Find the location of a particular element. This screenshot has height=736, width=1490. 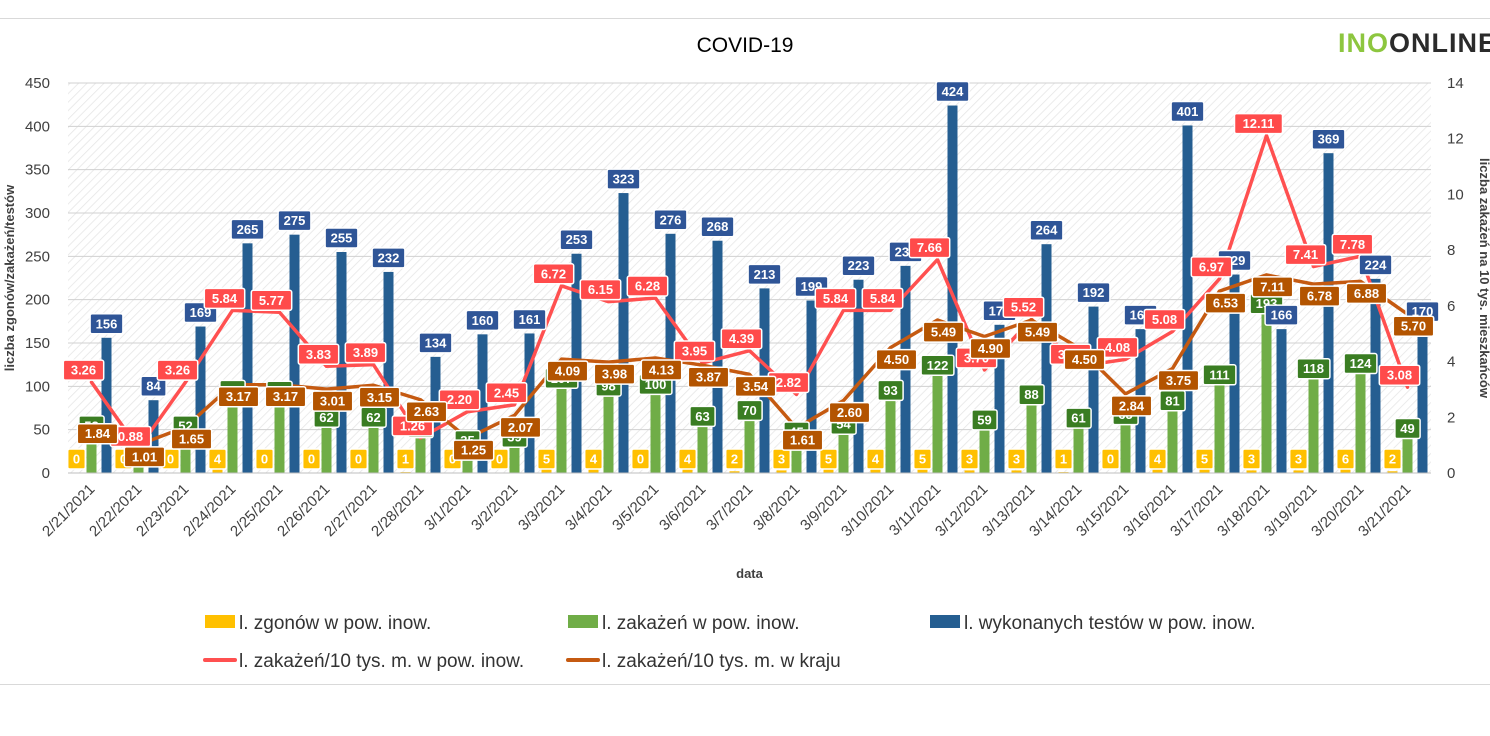

data-label: 1.01 is located at coordinates (144, 456).